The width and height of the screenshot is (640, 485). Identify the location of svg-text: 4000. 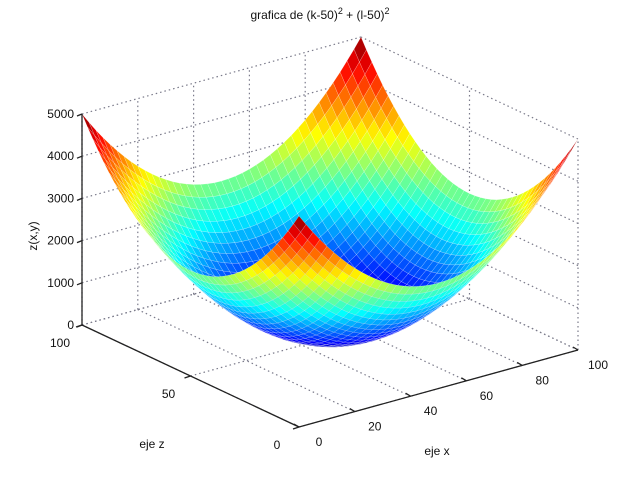
(60, 156).